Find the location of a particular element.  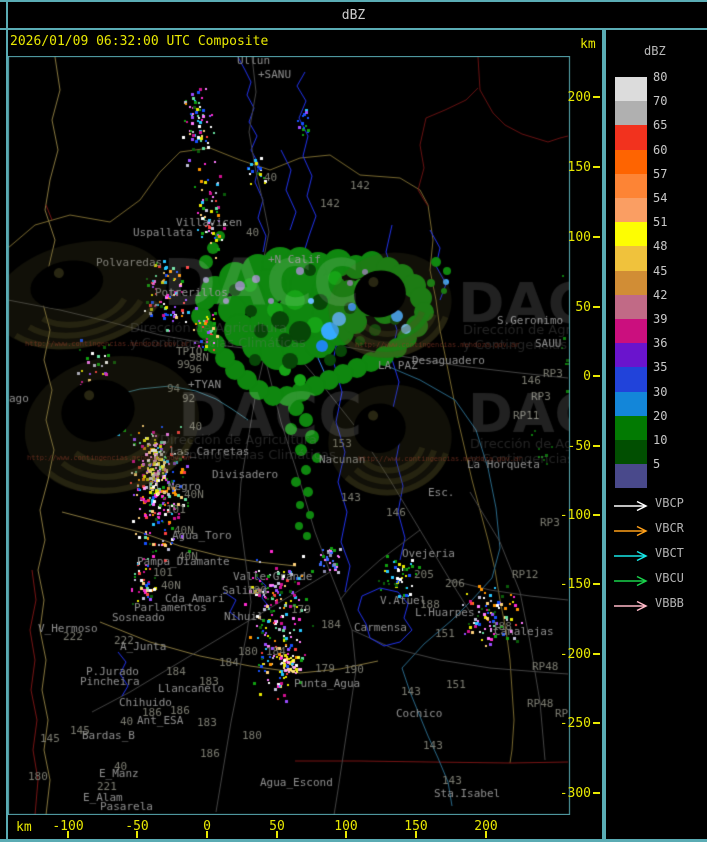

top-border is located at coordinates (353, 1).